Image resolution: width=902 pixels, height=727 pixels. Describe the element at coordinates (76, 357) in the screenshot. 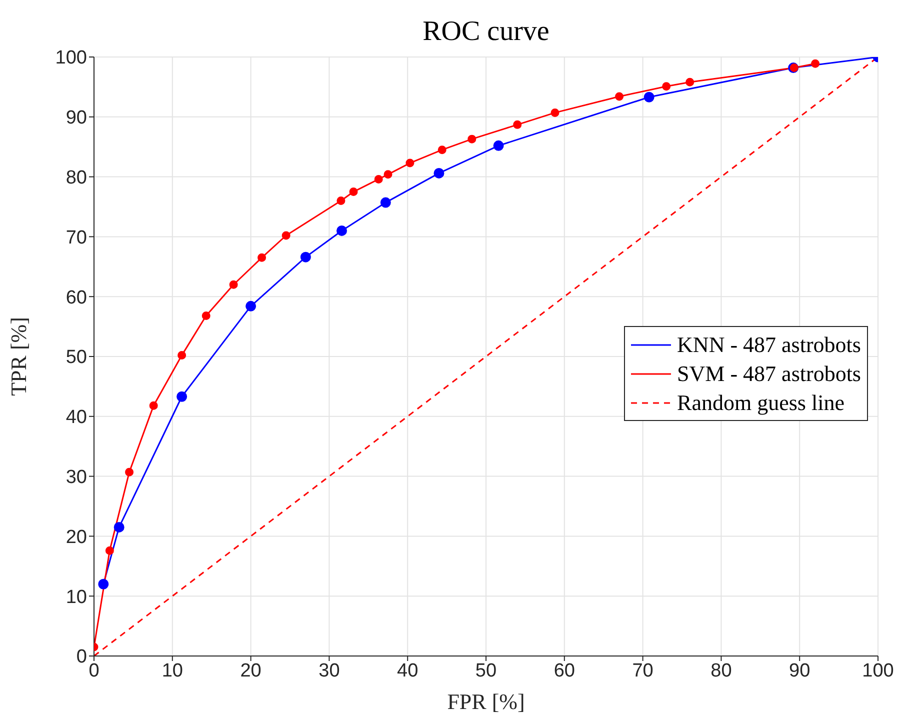

I see `y-tick-label: 50` at that location.